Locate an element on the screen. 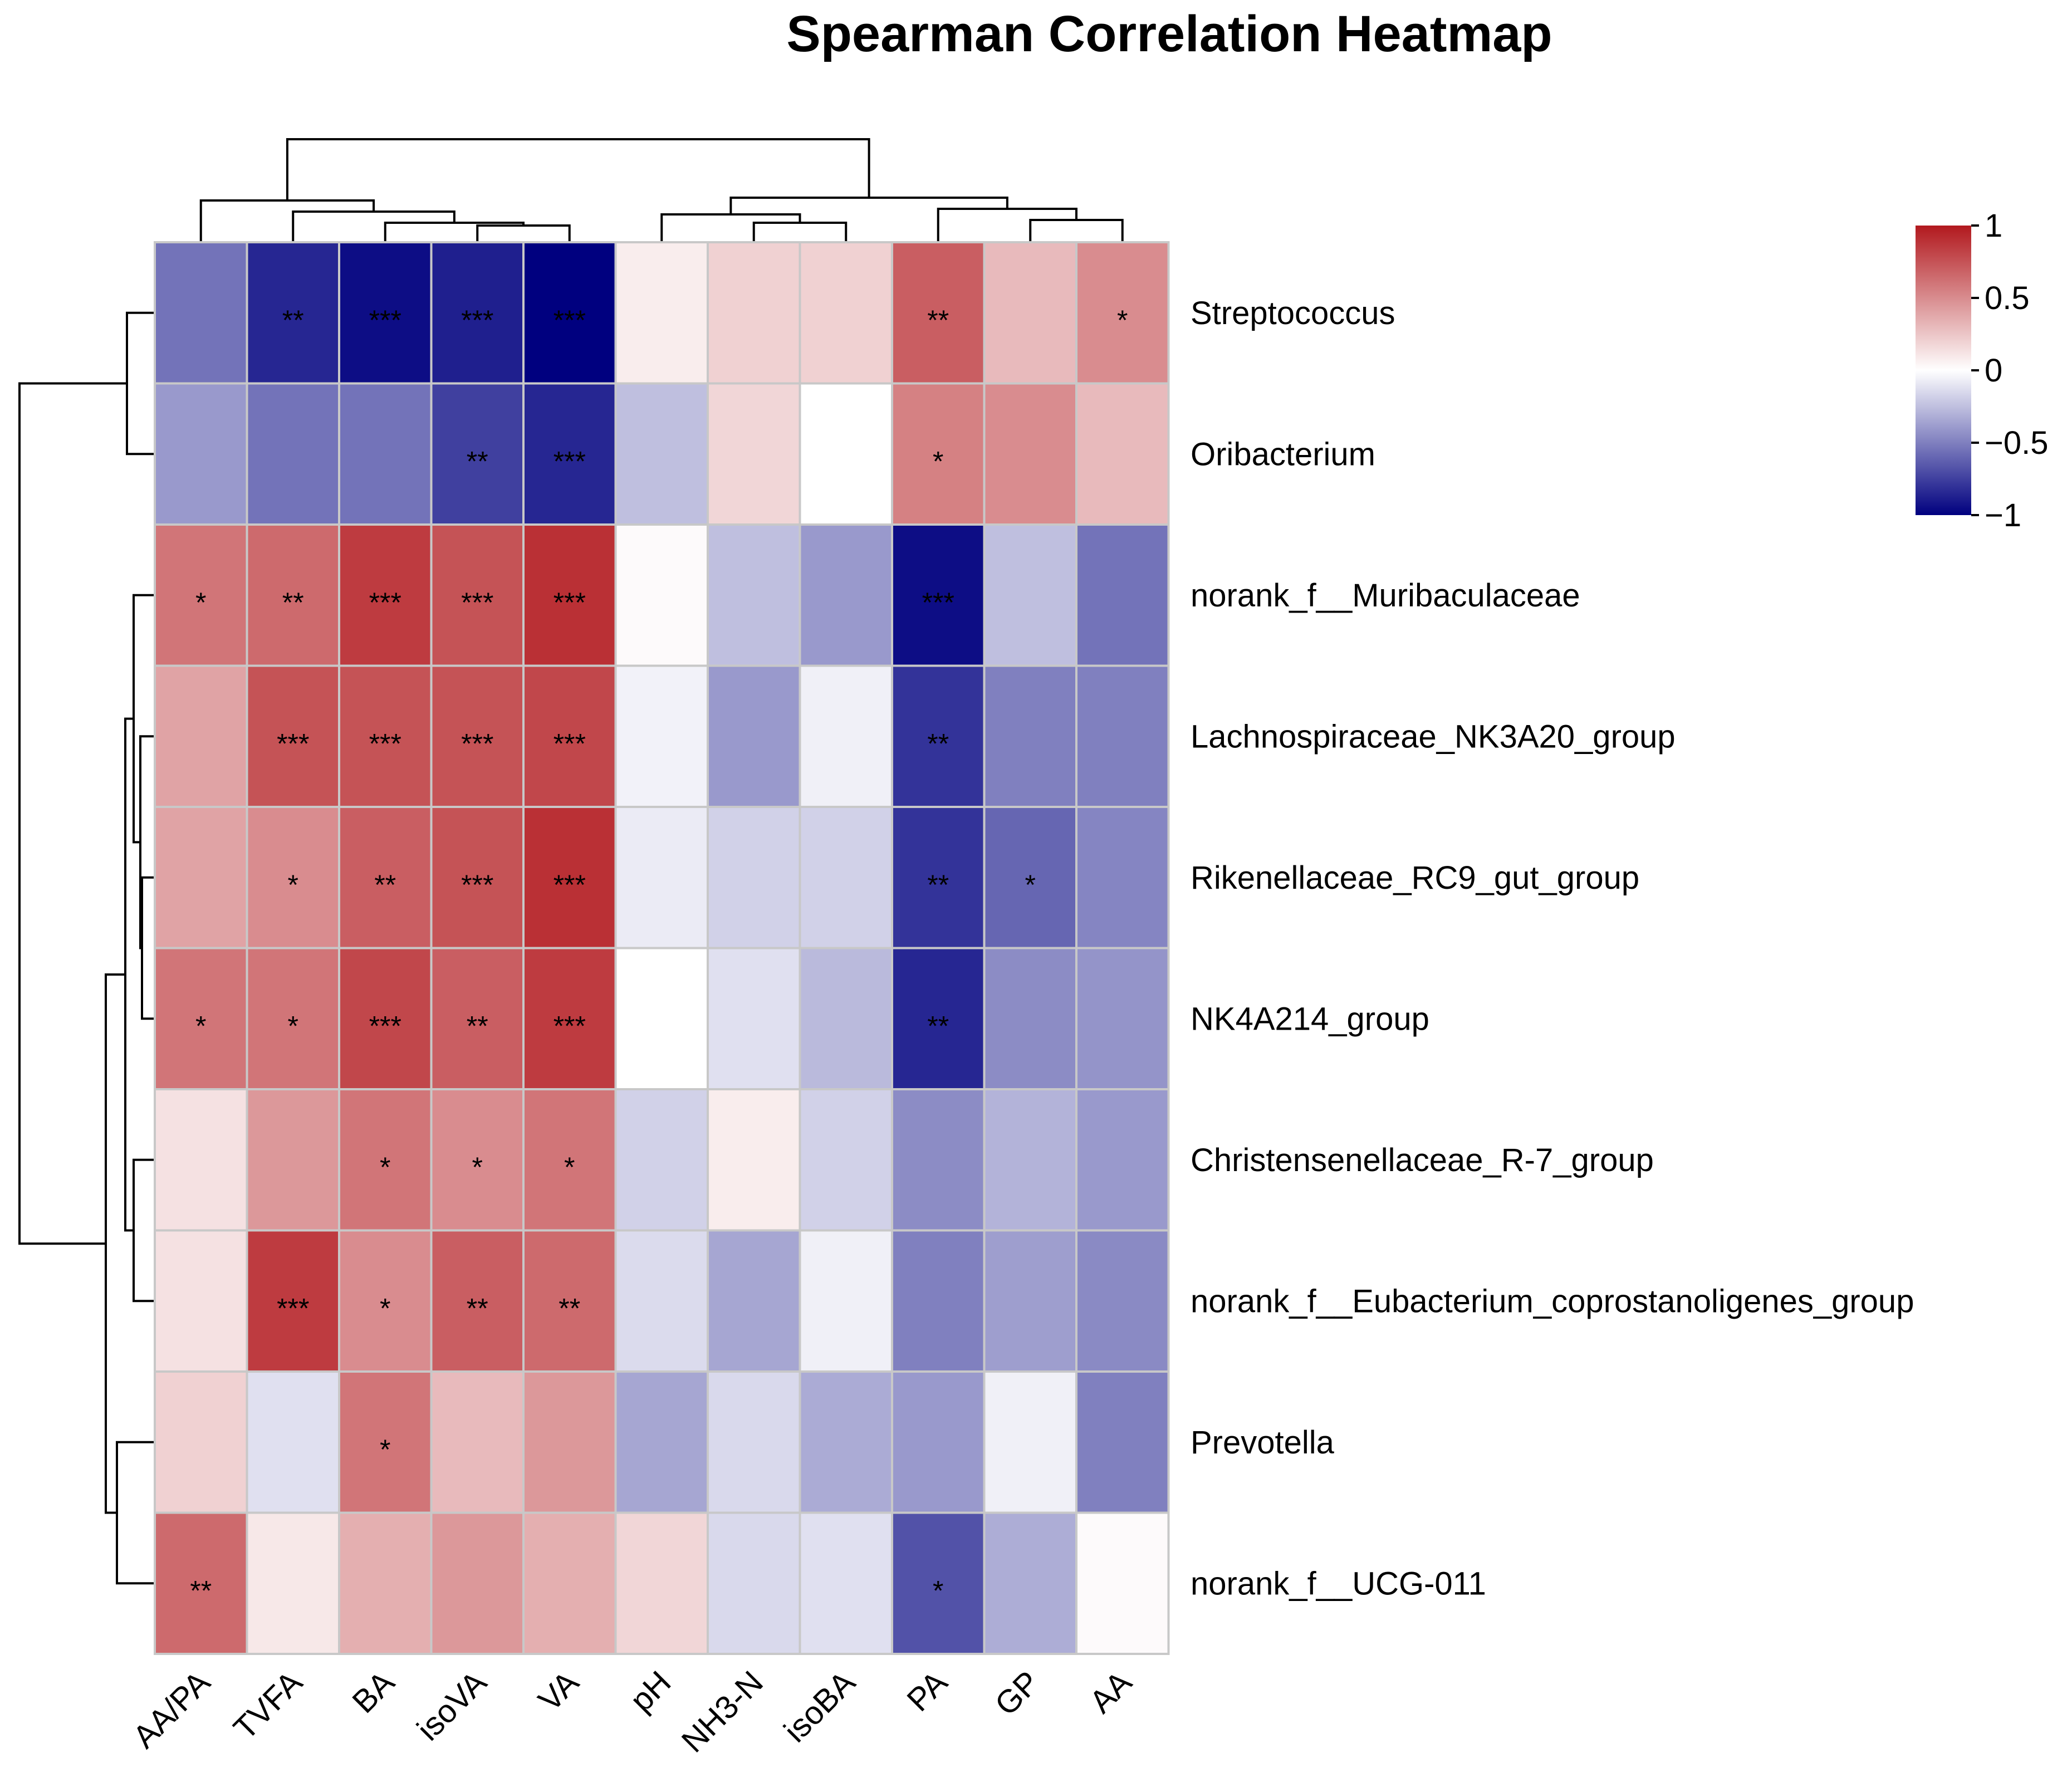 Image resolution: width=2072 pixels, height=1792 pixels. color-scale-legend: 1 0.5 0 −0.5 −1 is located at coordinates (1982, 371).